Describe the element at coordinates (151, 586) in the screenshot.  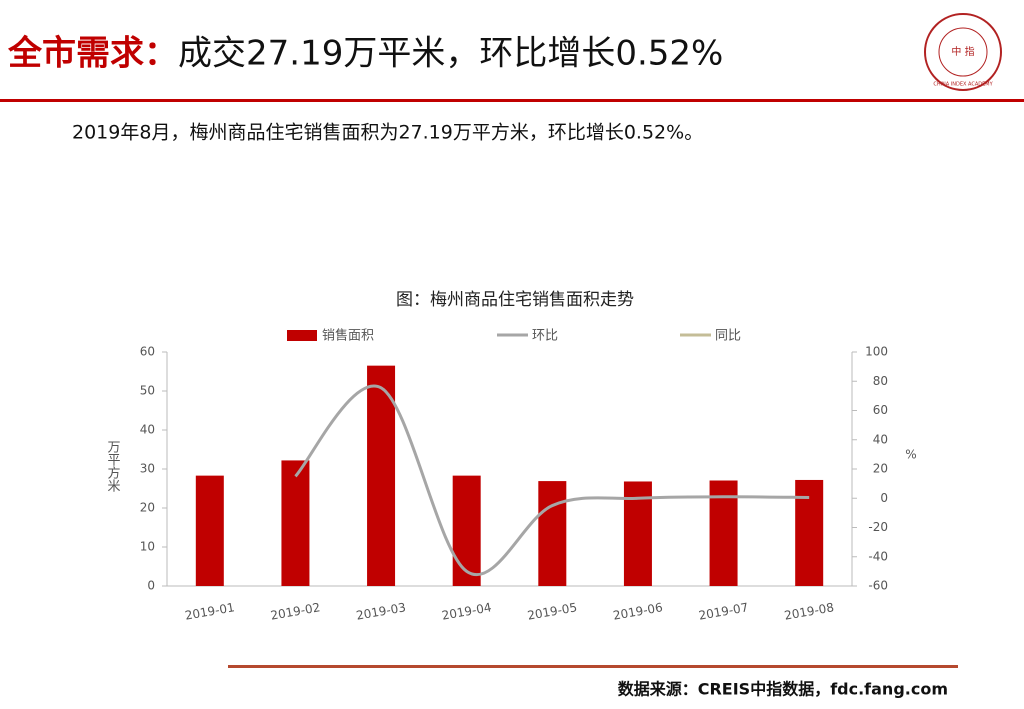
I see `y-tick-label: 0` at that location.